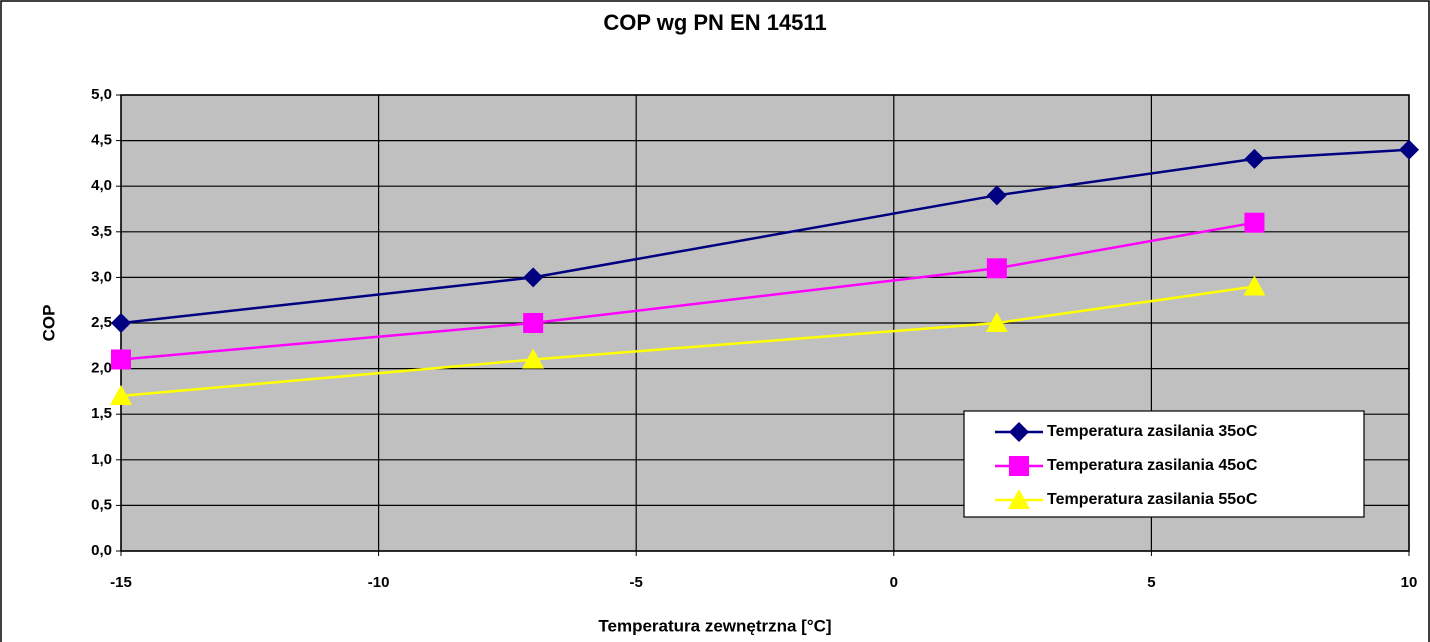  I want to click on y-tick-label: 3,0, so click(101, 276).